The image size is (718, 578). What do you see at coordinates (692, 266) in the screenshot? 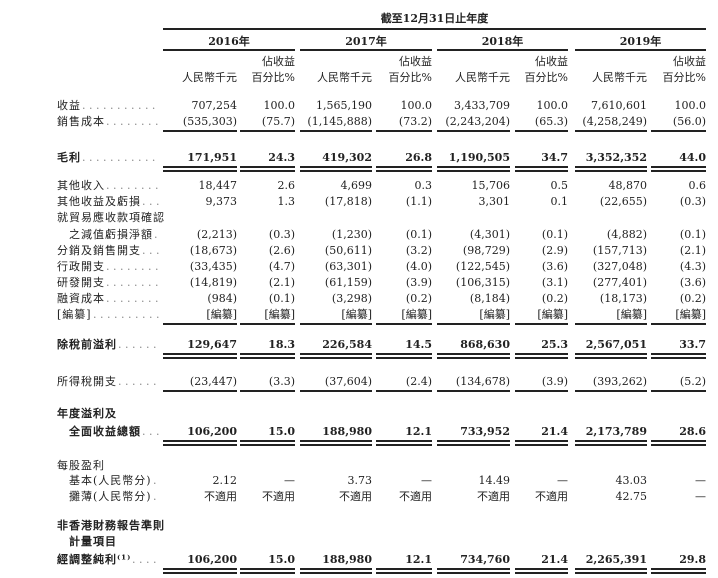
I see `cell-value: (4.3)` at bounding box center [692, 266].